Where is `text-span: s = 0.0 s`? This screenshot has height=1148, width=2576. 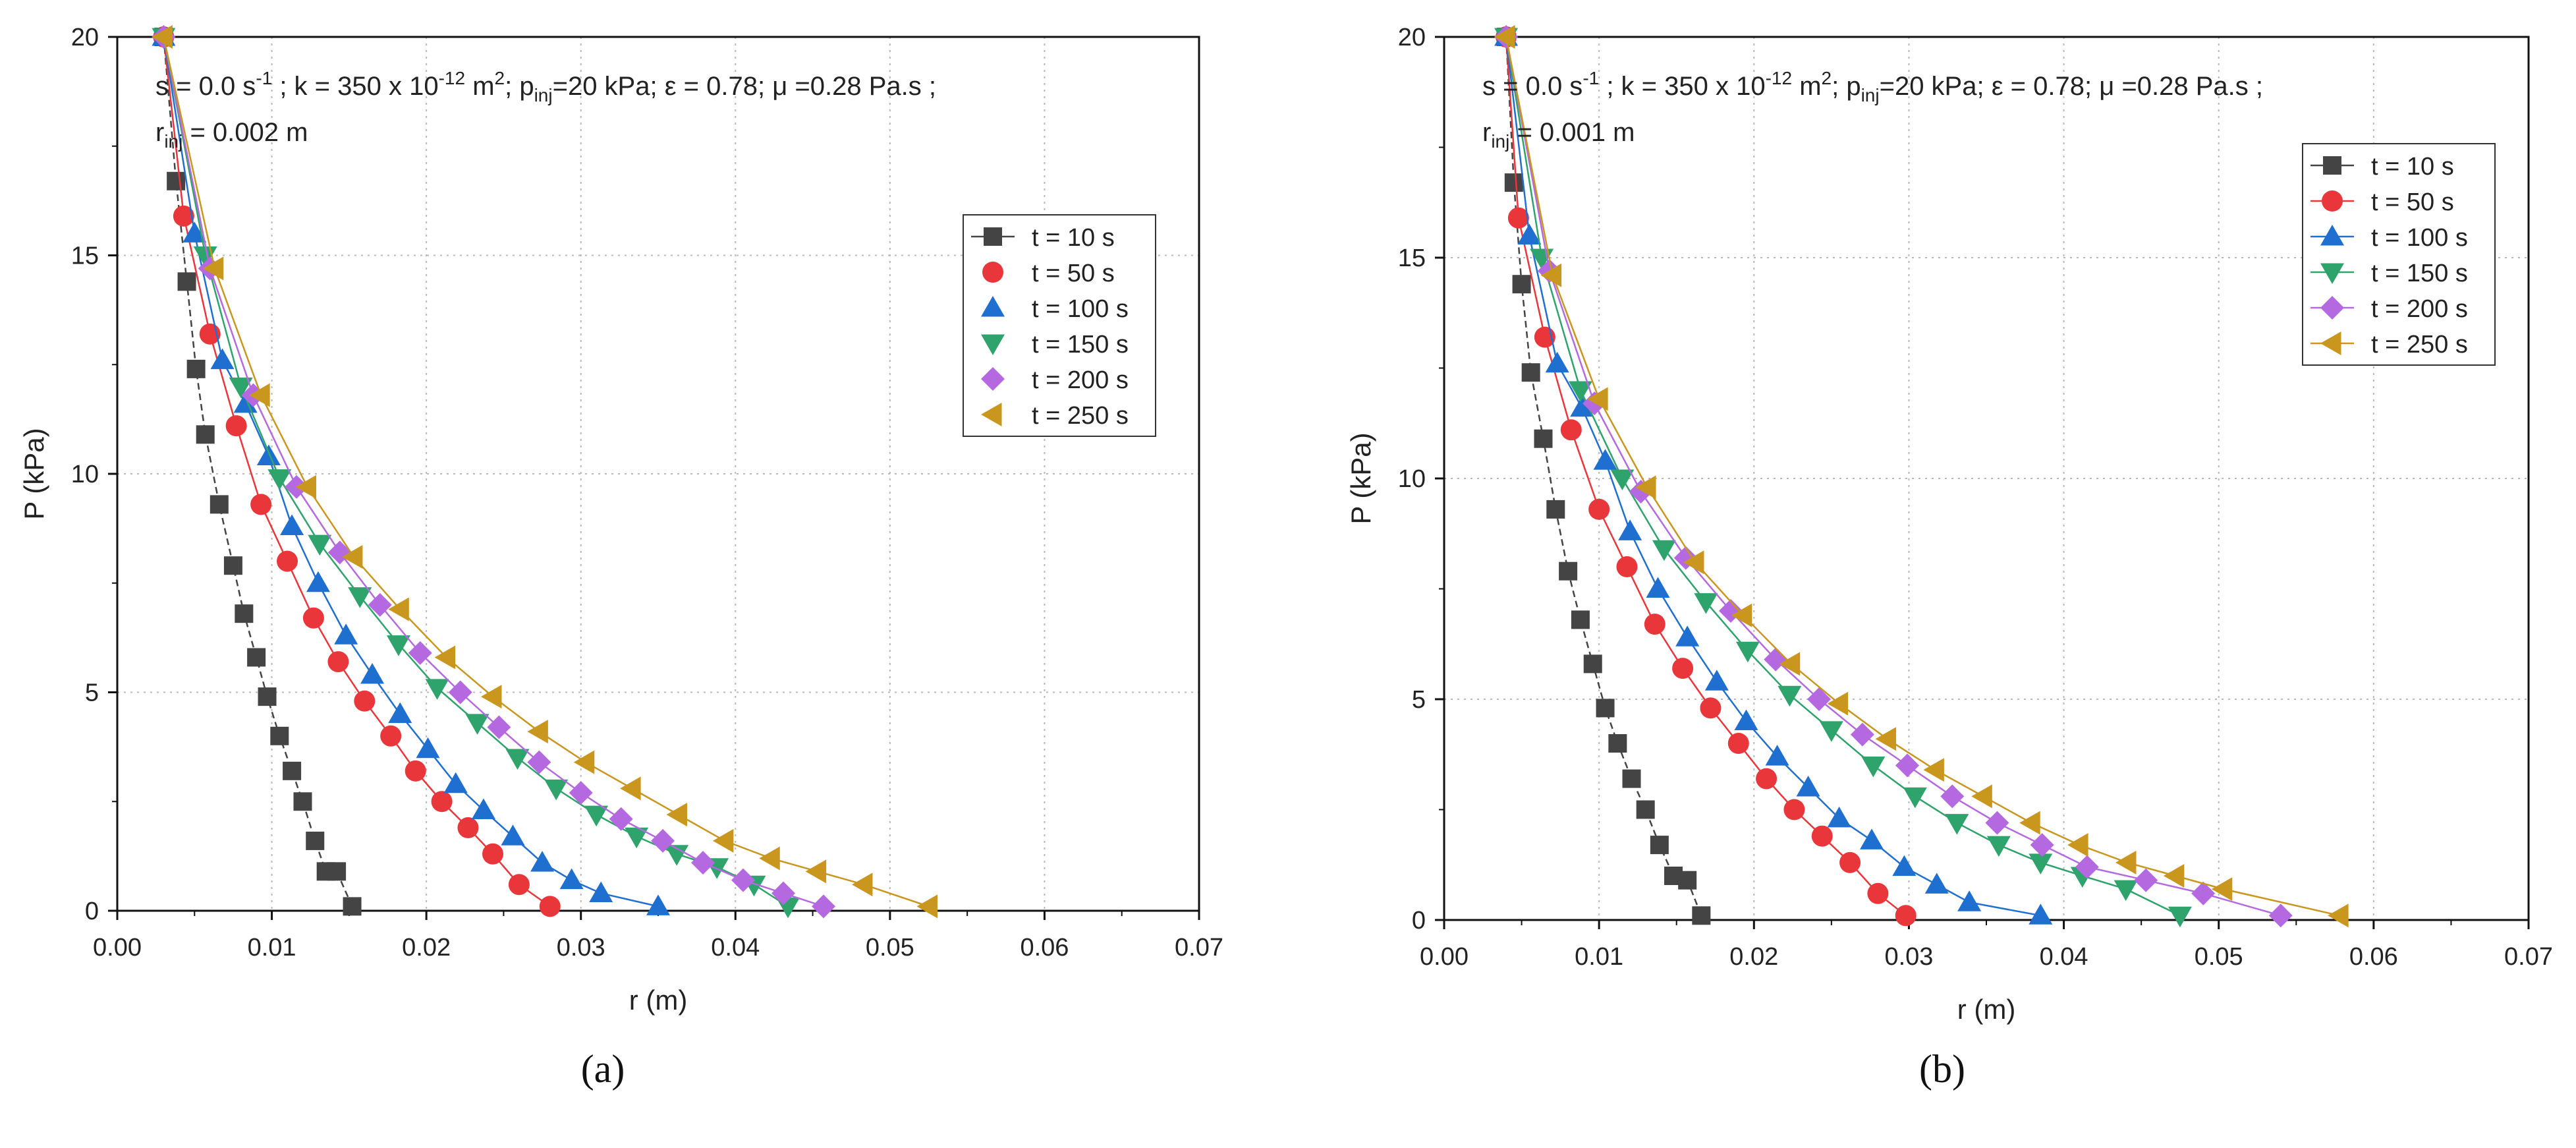 text-span: s = 0.0 s is located at coordinates (1532, 86).